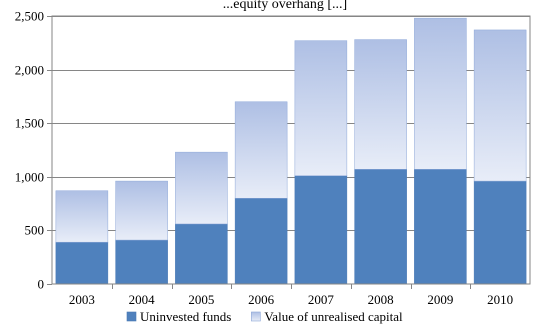 The image size is (541, 331). What do you see at coordinates (285, 6) in the screenshot?
I see `chart-title: ...equity overhang [...]` at bounding box center [285, 6].